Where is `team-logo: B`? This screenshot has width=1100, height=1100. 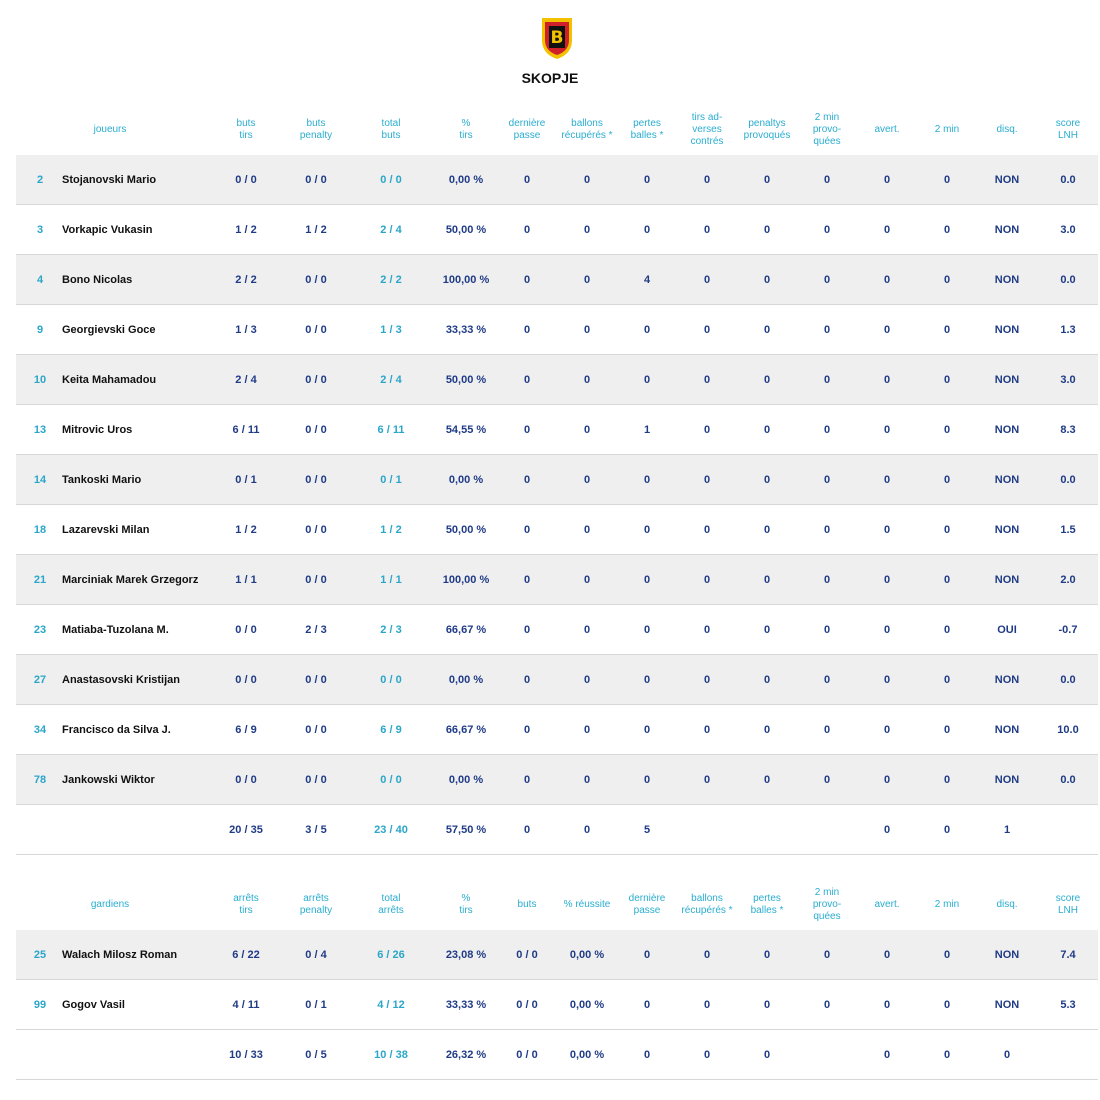
team-logo: B is located at coordinates (557, 38).